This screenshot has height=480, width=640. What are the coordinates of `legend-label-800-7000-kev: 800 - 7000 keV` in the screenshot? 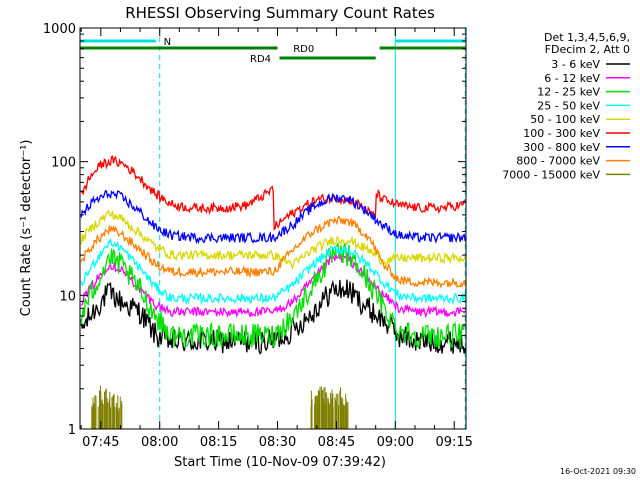 It's located at (558, 161).